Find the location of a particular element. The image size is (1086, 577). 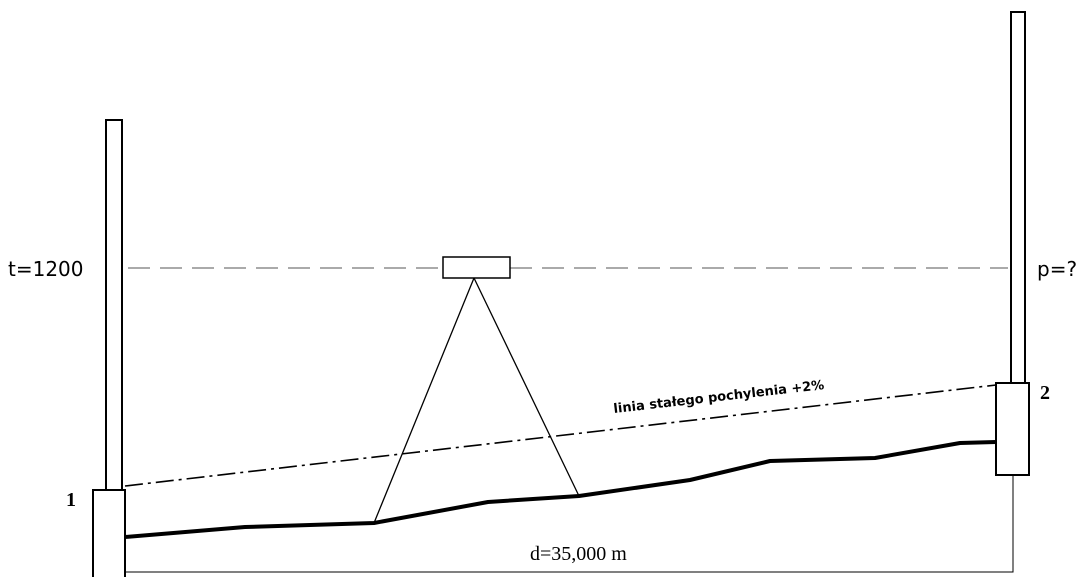

tripod-leg-left is located at coordinates (424, 400).